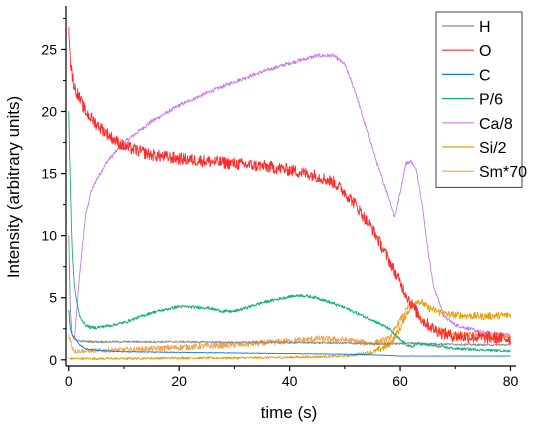  I want to click on x-tick-label: 0, so click(69, 381).